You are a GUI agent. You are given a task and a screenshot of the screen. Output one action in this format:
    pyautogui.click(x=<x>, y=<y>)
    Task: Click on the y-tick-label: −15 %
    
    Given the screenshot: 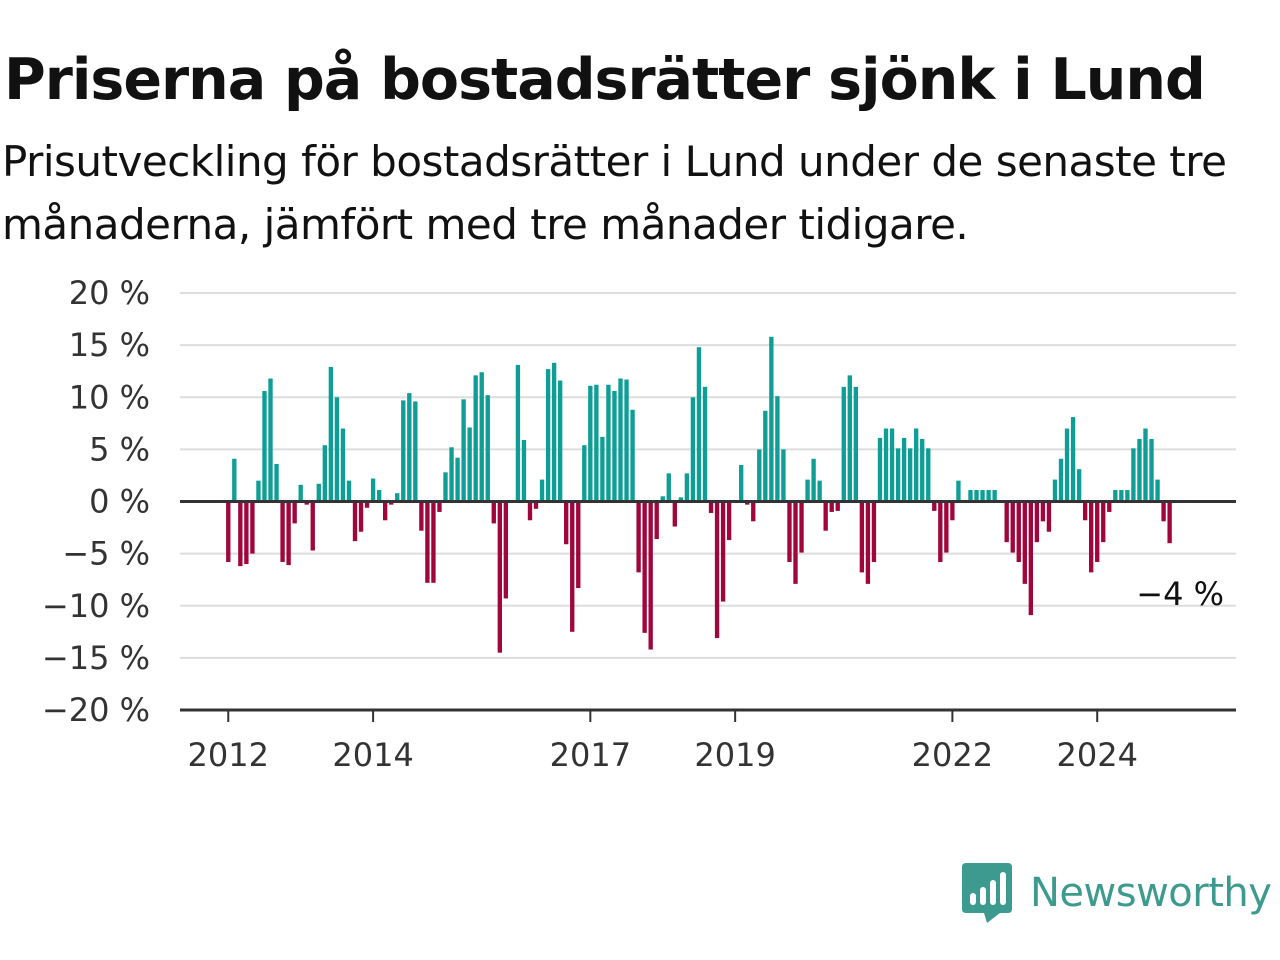 What is the action you would take?
    pyautogui.click(x=96, y=658)
    